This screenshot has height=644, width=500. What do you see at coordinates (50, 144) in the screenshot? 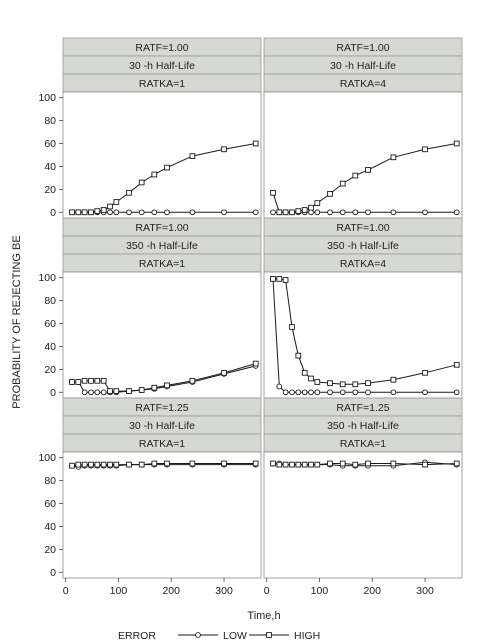
I see `y-tick-label: 60` at bounding box center [50, 144].